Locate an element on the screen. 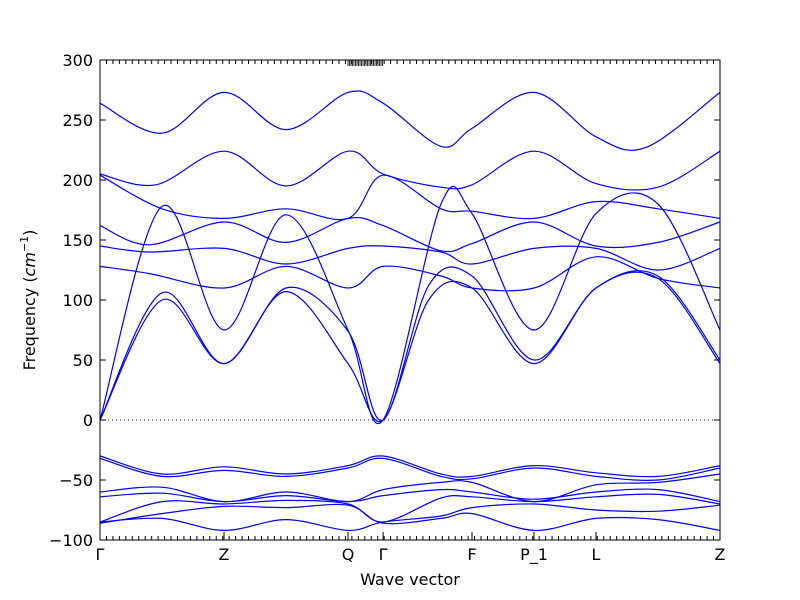 The height and width of the screenshot is (600, 800). y-tick-label: 200 is located at coordinates (77, 180).